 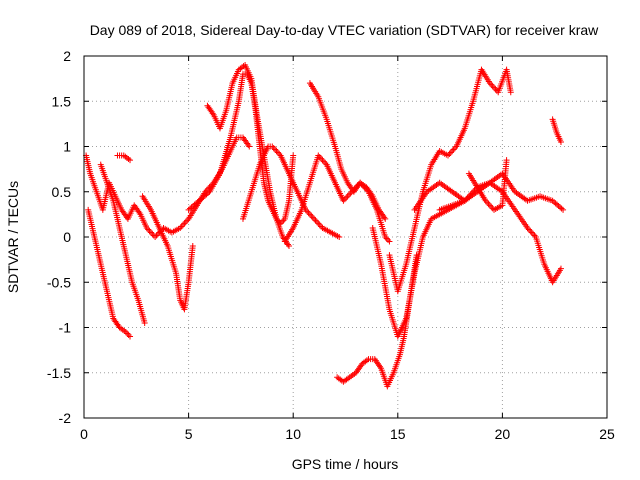 I want to click on y-tick-label: -0.5, so click(x=59, y=282).